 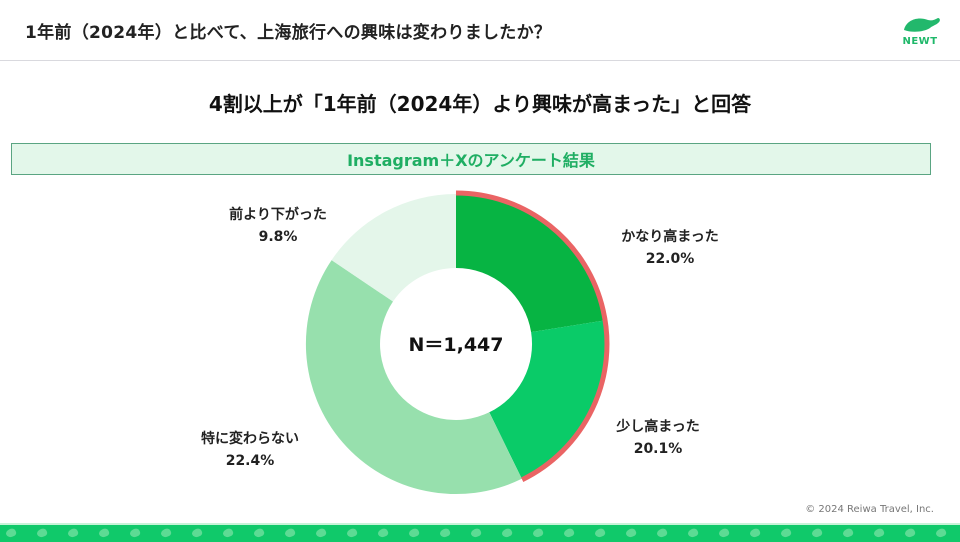 I want to click on newt-logo: NEWT, so click(x=920, y=31).